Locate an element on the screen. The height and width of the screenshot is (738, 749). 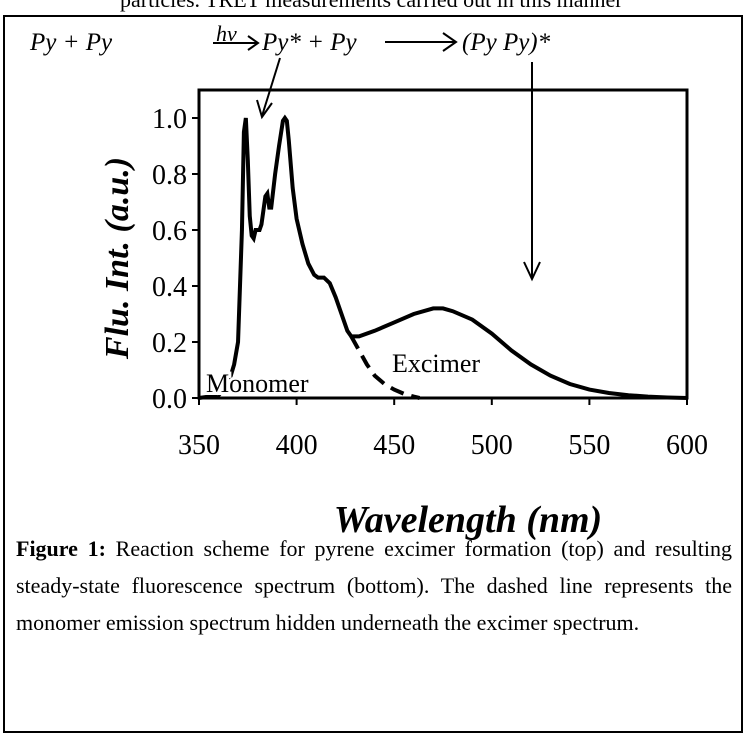
y-tick-label: 1.0 is located at coordinates (169, 119).